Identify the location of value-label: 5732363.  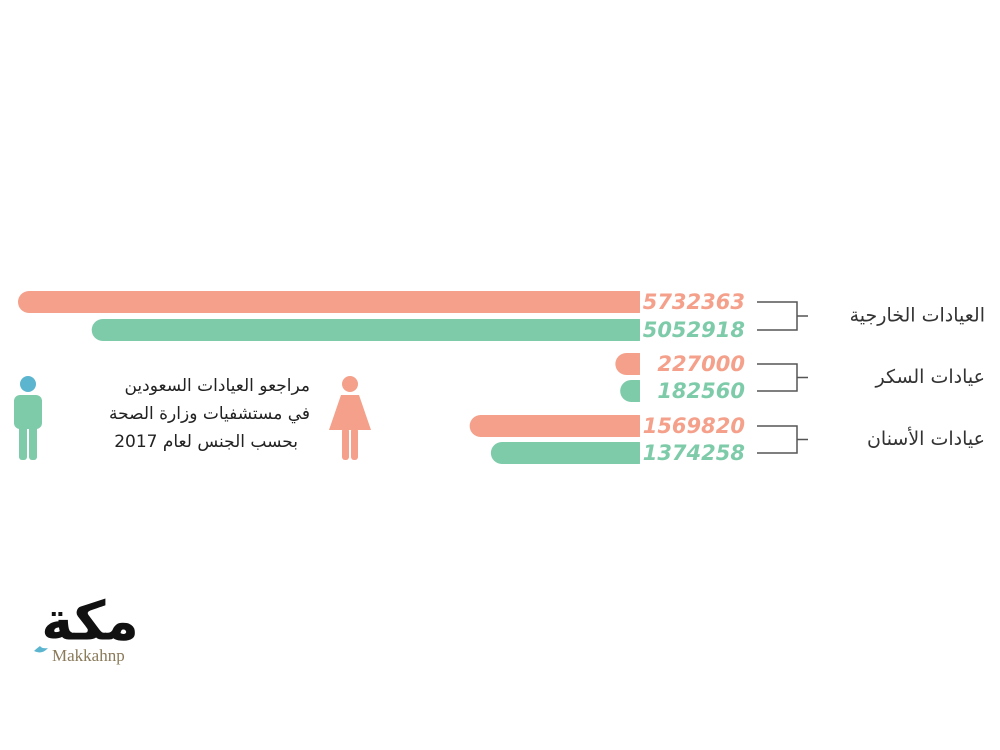
(694, 302).